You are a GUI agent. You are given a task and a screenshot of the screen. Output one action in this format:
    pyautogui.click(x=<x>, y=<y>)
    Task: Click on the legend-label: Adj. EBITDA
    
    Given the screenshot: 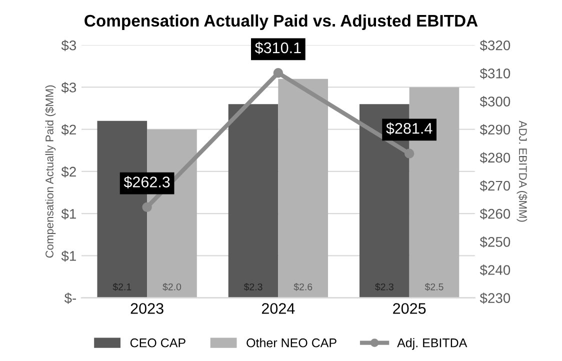 What is the action you would take?
    pyautogui.click(x=432, y=344)
    